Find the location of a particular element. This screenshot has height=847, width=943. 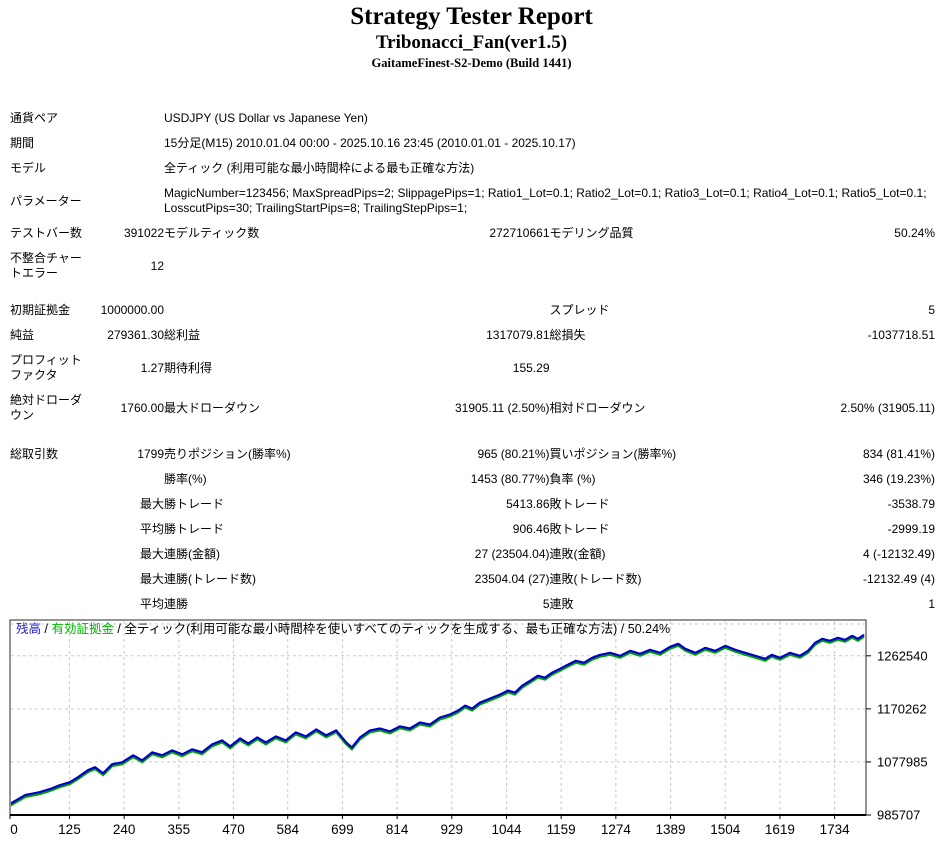

stat-label: プロフィットファクタ is located at coordinates (46, 367).